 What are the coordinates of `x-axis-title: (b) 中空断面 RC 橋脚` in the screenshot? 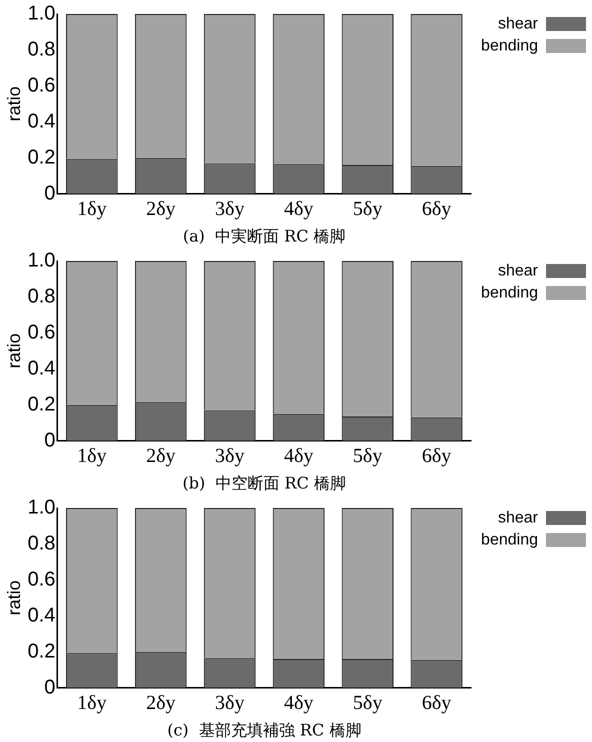 It's located at (264, 483).